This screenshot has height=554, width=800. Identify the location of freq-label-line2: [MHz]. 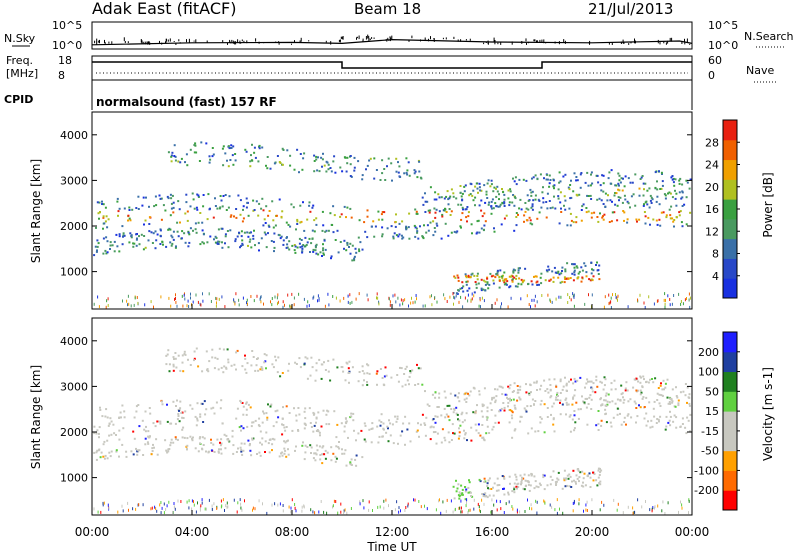
(22, 73).